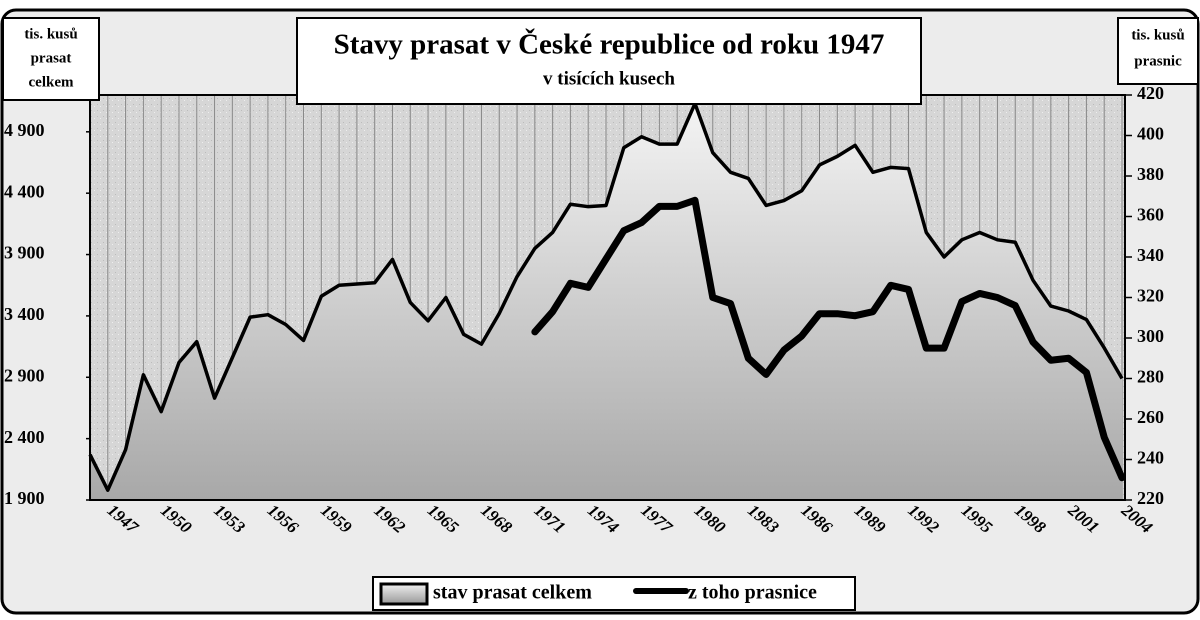 The image size is (1200, 620). Describe the element at coordinates (1150, 134) in the screenshot. I see `y2-tick-label: 400` at that location.